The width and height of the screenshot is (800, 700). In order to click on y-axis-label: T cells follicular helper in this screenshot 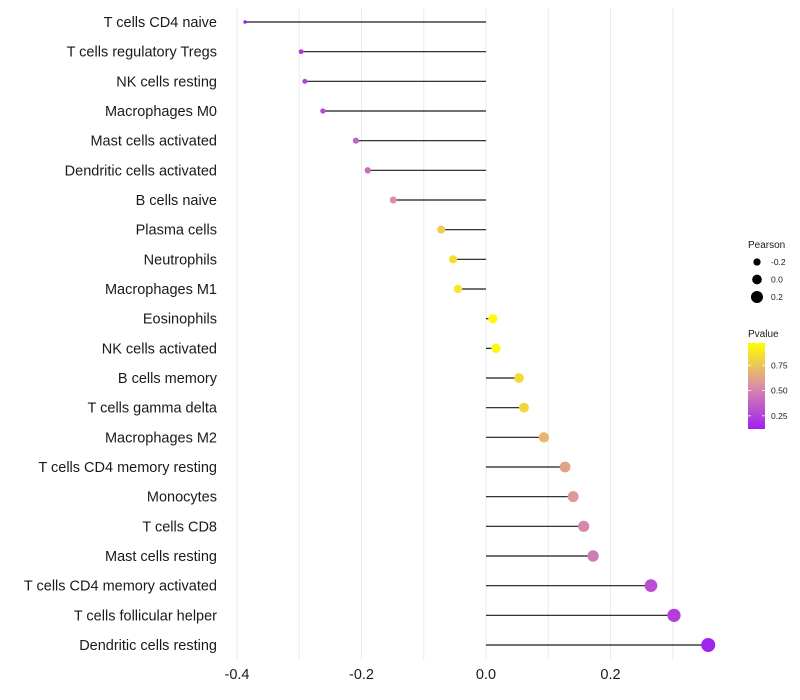, I will do `click(145, 616)`.